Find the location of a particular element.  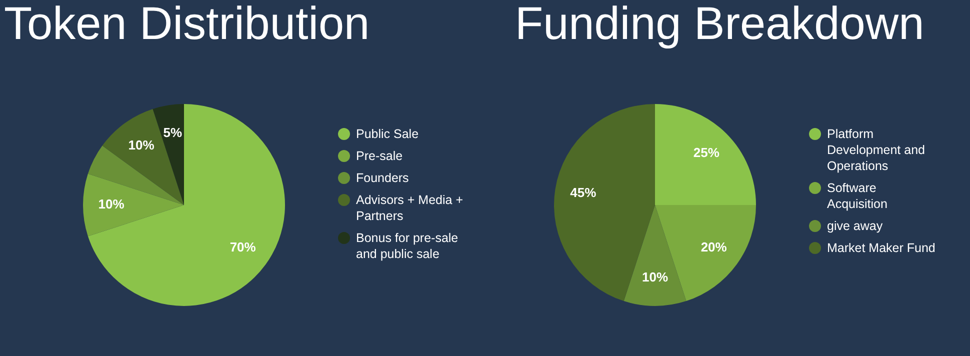

legend-label: Software Acquisition is located at coordinates (857, 196).